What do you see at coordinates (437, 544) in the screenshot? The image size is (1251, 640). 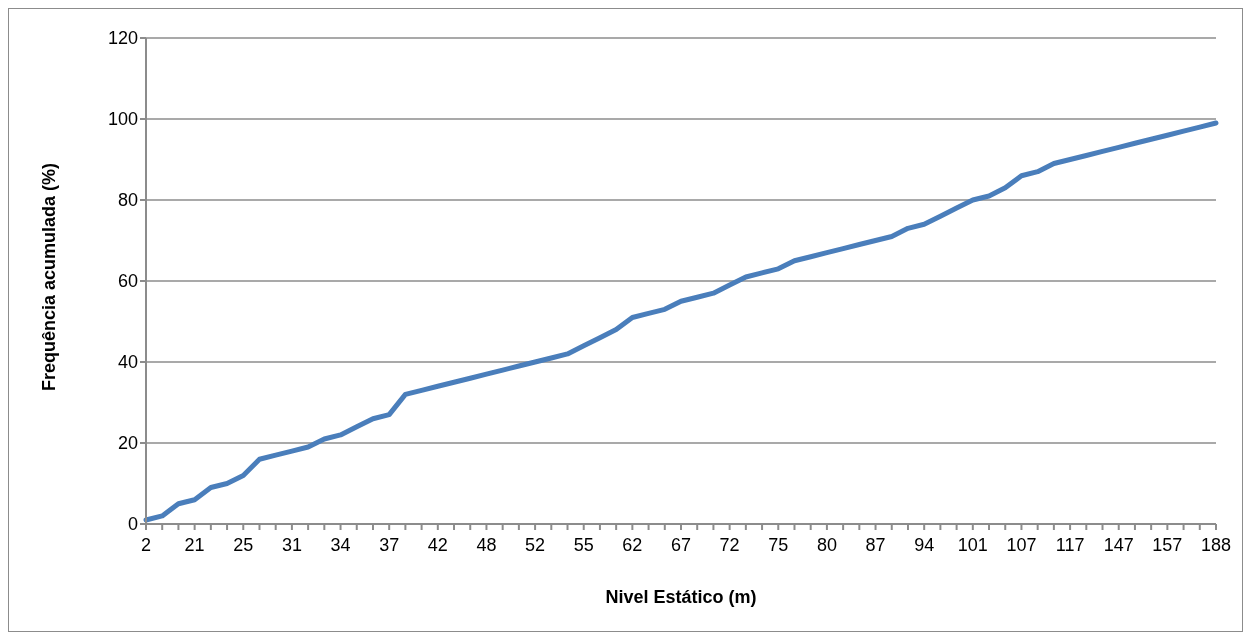 I see `x-tick-label: 42` at bounding box center [437, 544].